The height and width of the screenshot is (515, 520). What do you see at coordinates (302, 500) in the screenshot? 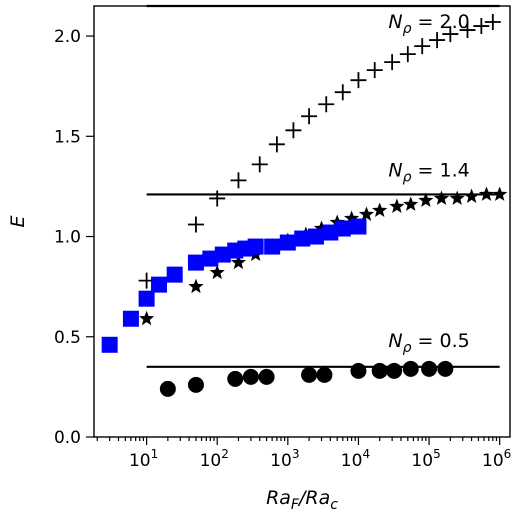
I see `x-axis-label: RaF/Rac` at bounding box center [302, 500].